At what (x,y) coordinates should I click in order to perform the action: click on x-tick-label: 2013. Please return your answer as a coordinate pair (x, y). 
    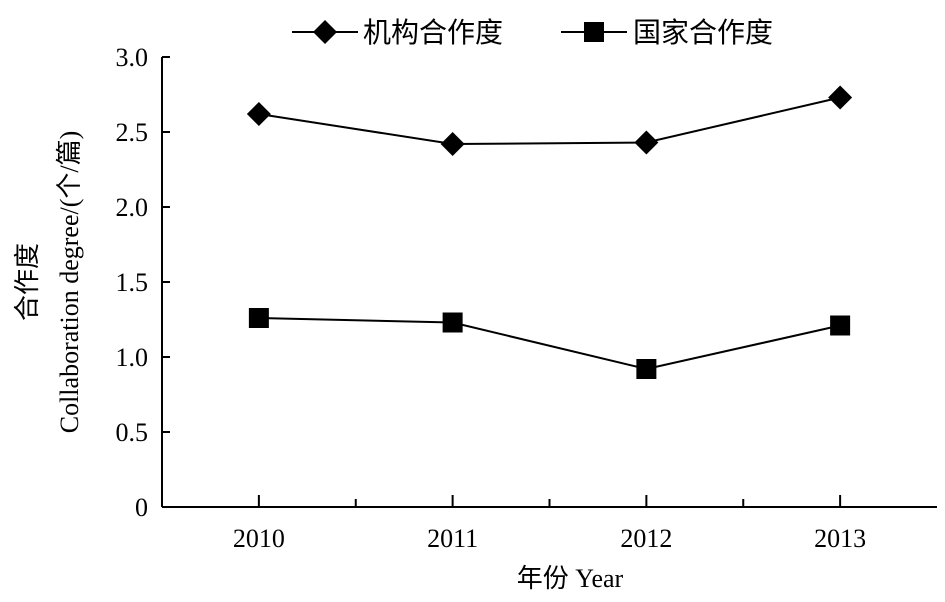
    Looking at the image, I should click on (840, 538).